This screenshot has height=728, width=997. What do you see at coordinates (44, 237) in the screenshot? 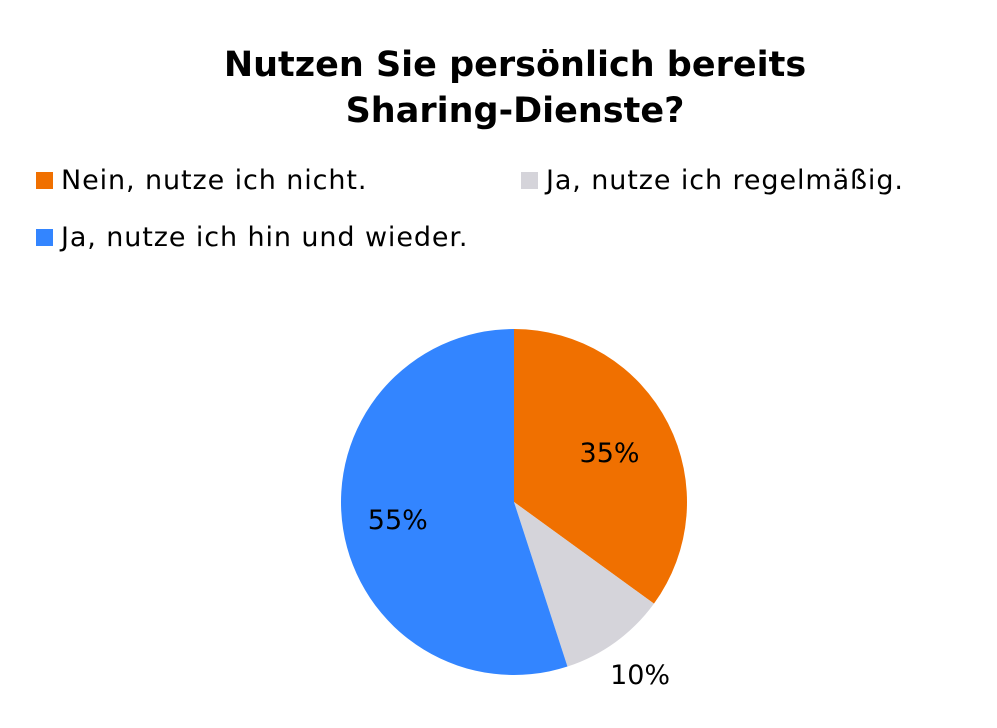
I see `legend-swatch-hin-und-wieder` at bounding box center [44, 237].